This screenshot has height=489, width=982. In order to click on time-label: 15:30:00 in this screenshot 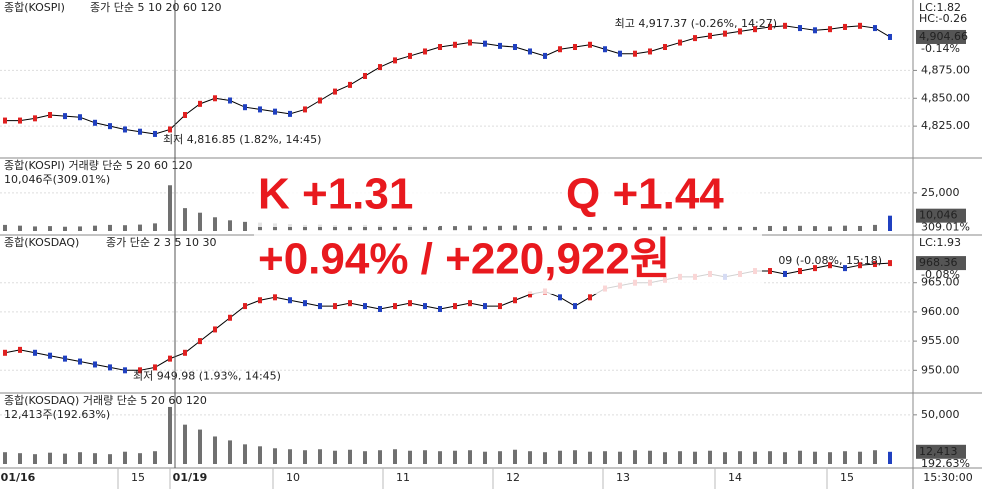, I will do `click(947, 477)`.